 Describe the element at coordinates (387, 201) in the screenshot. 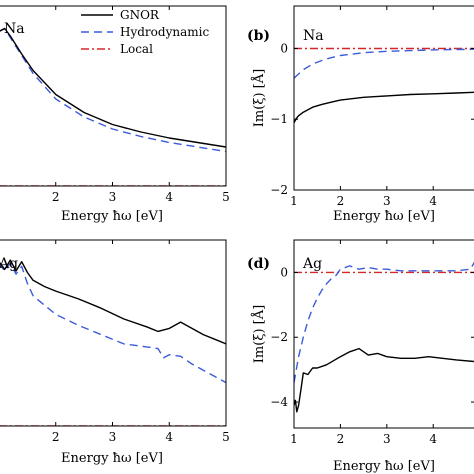

I see `panel-b-xtick-label: 3` at that location.